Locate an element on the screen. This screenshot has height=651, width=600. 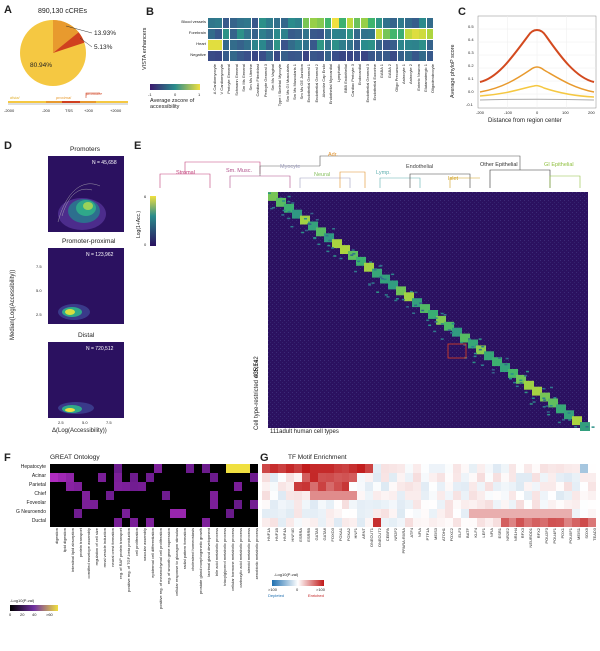
density-promoters is located at coordinates (86, 194).